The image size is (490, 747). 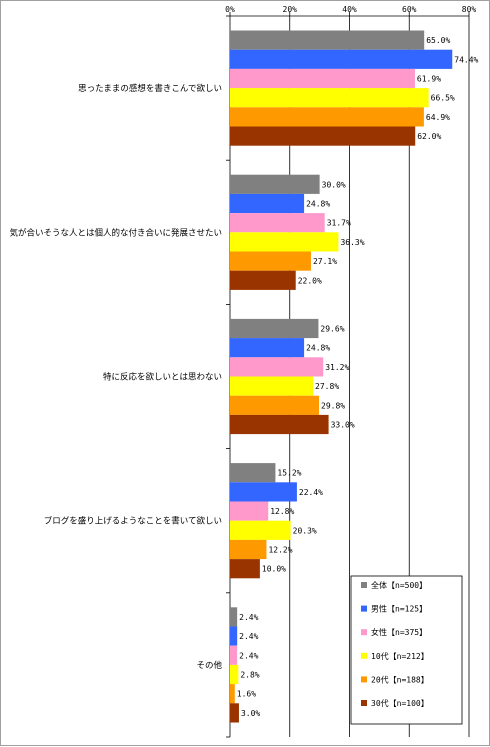 What do you see at coordinates (409, 9) in the screenshot?
I see `x-tick-label: 60%` at bounding box center [409, 9].